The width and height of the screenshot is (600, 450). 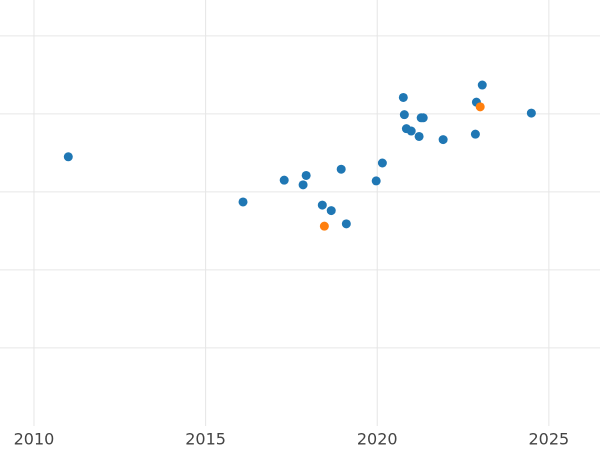 I want to click on x-tick-label: 2025, so click(x=548, y=439).